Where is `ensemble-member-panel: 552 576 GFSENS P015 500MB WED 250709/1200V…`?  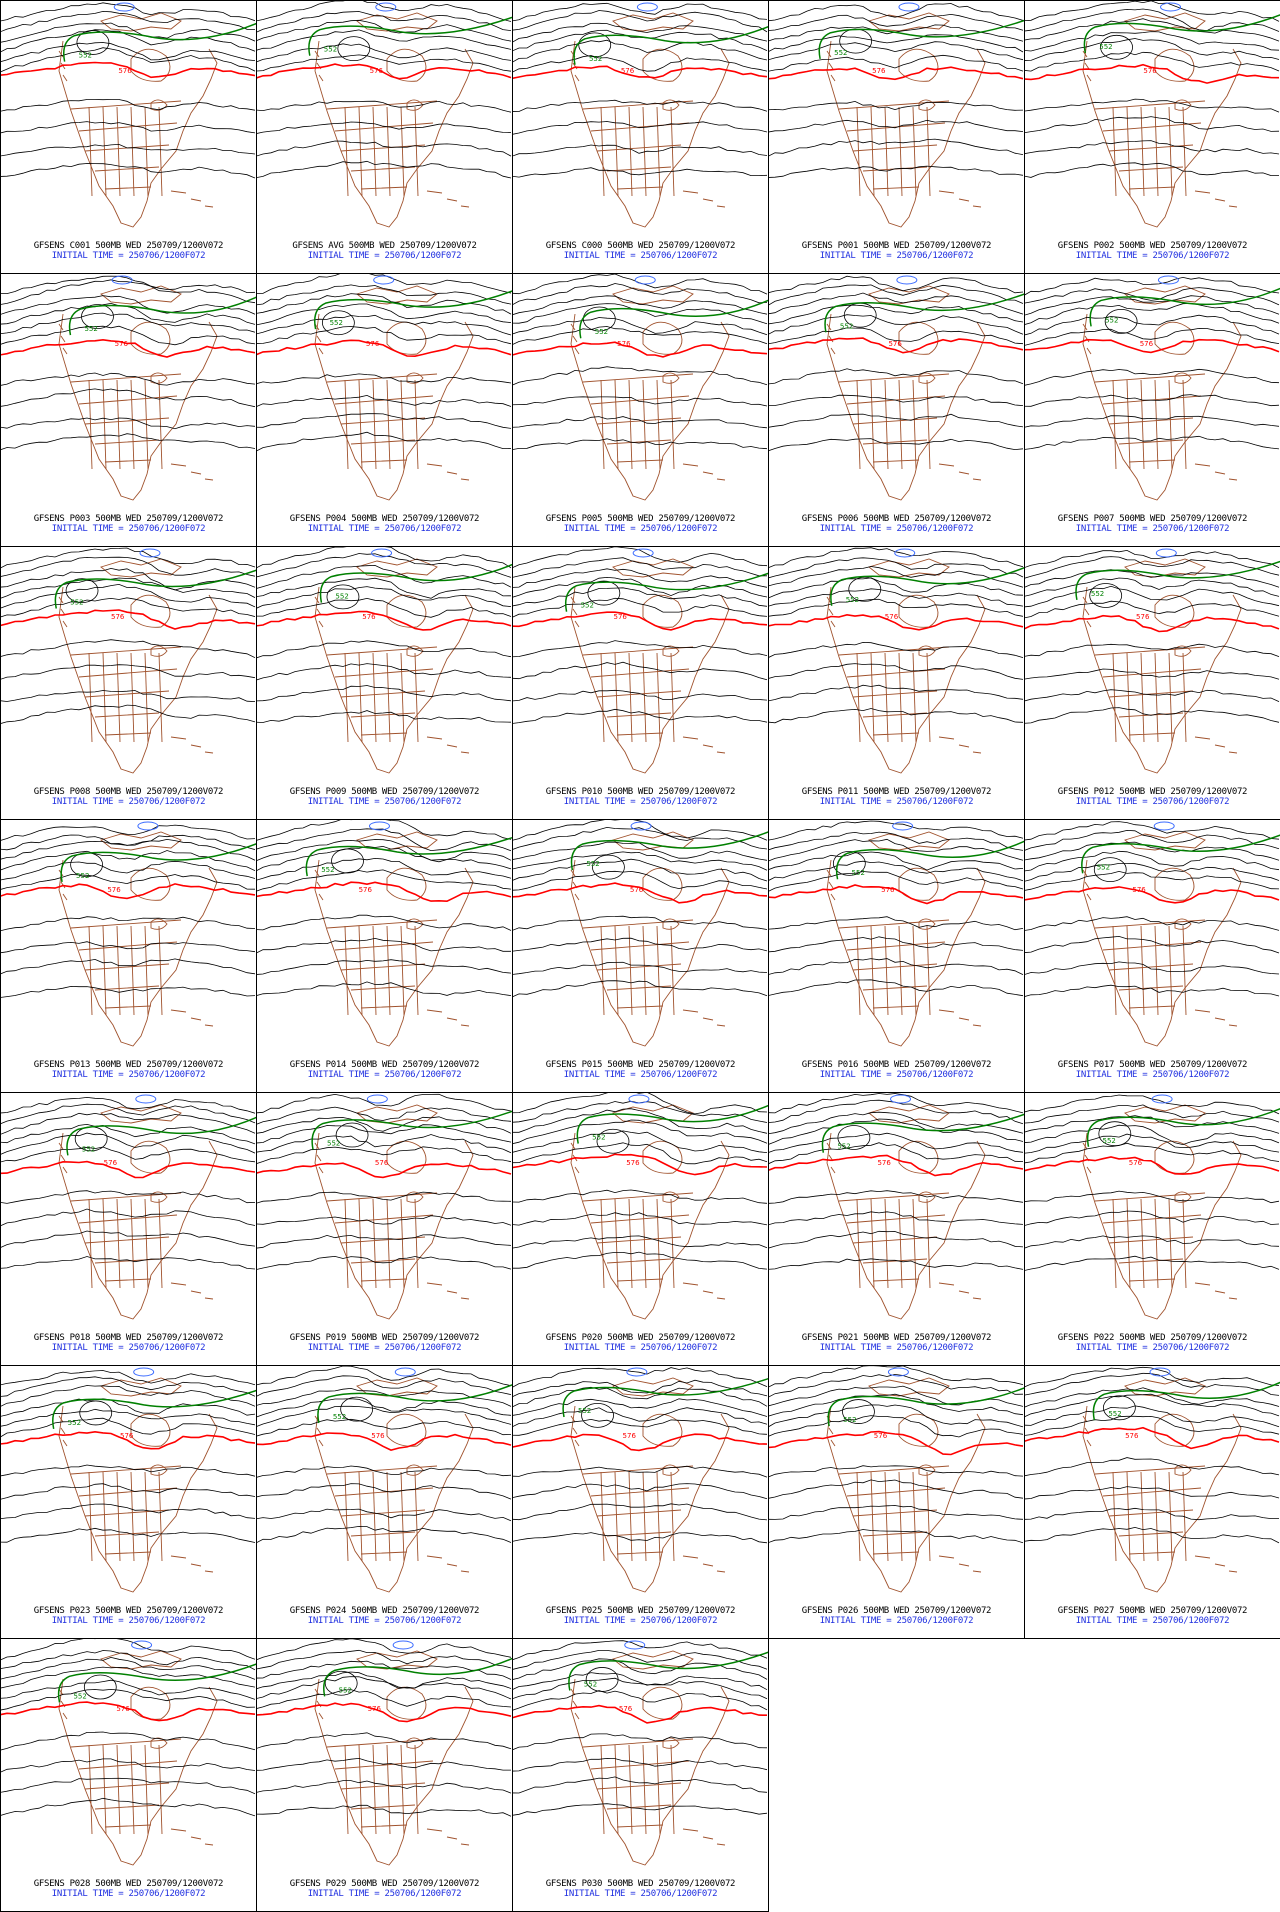
ensemble-member-panel: 552 576 GFSENS P015 500MB WED 250709/1200V… is located at coordinates (640, 956).